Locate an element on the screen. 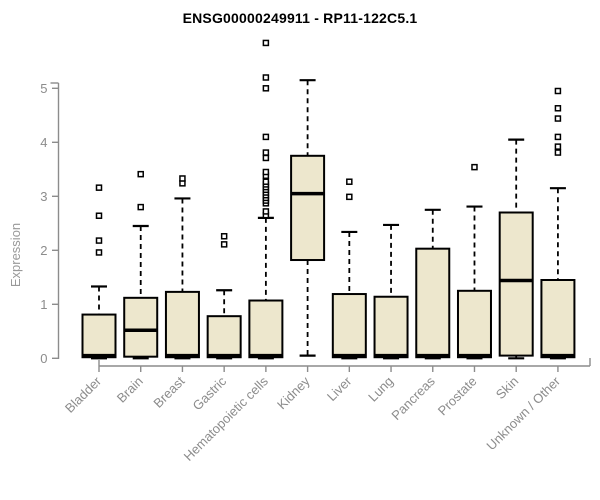  x-tick-label: Brain is located at coordinates (130, 390).